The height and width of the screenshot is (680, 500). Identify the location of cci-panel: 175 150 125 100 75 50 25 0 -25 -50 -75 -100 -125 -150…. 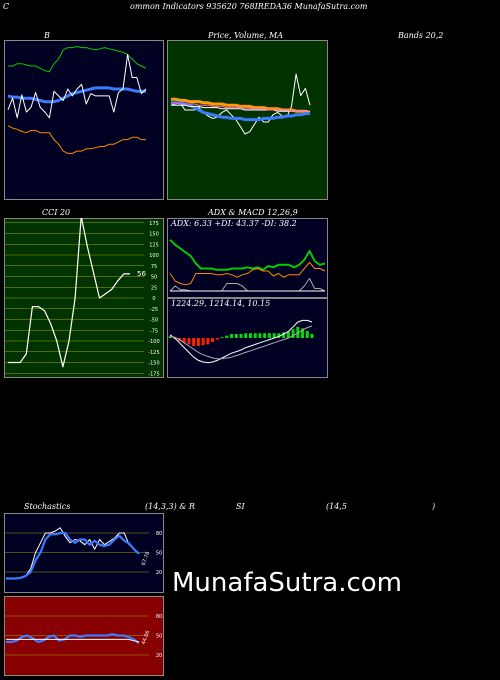
(84, 298).